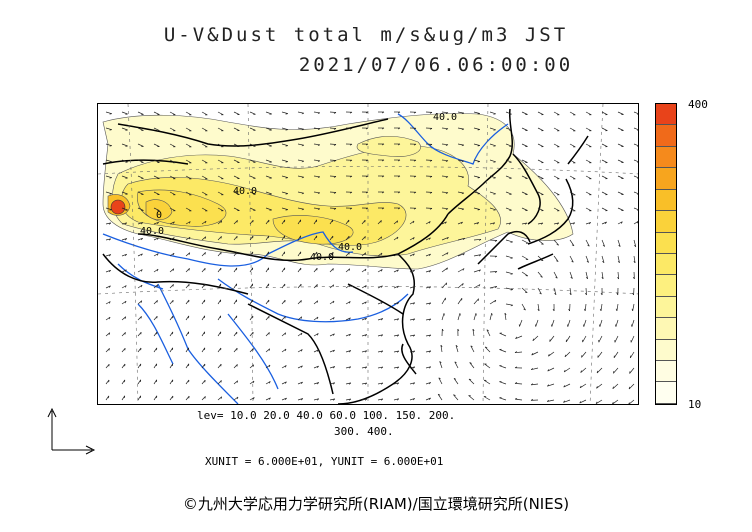 This screenshot has width=752, height=532. What do you see at coordinates (366, 35) in the screenshot?
I see `chart-title: U-V&Dust total m/s&ug/m3 JST` at bounding box center [366, 35].